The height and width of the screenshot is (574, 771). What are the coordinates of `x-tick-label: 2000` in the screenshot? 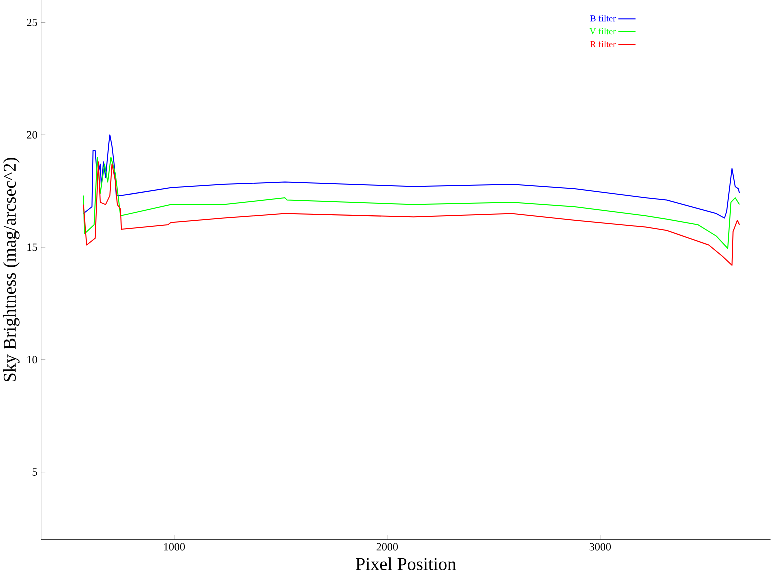 It's located at (387, 547).